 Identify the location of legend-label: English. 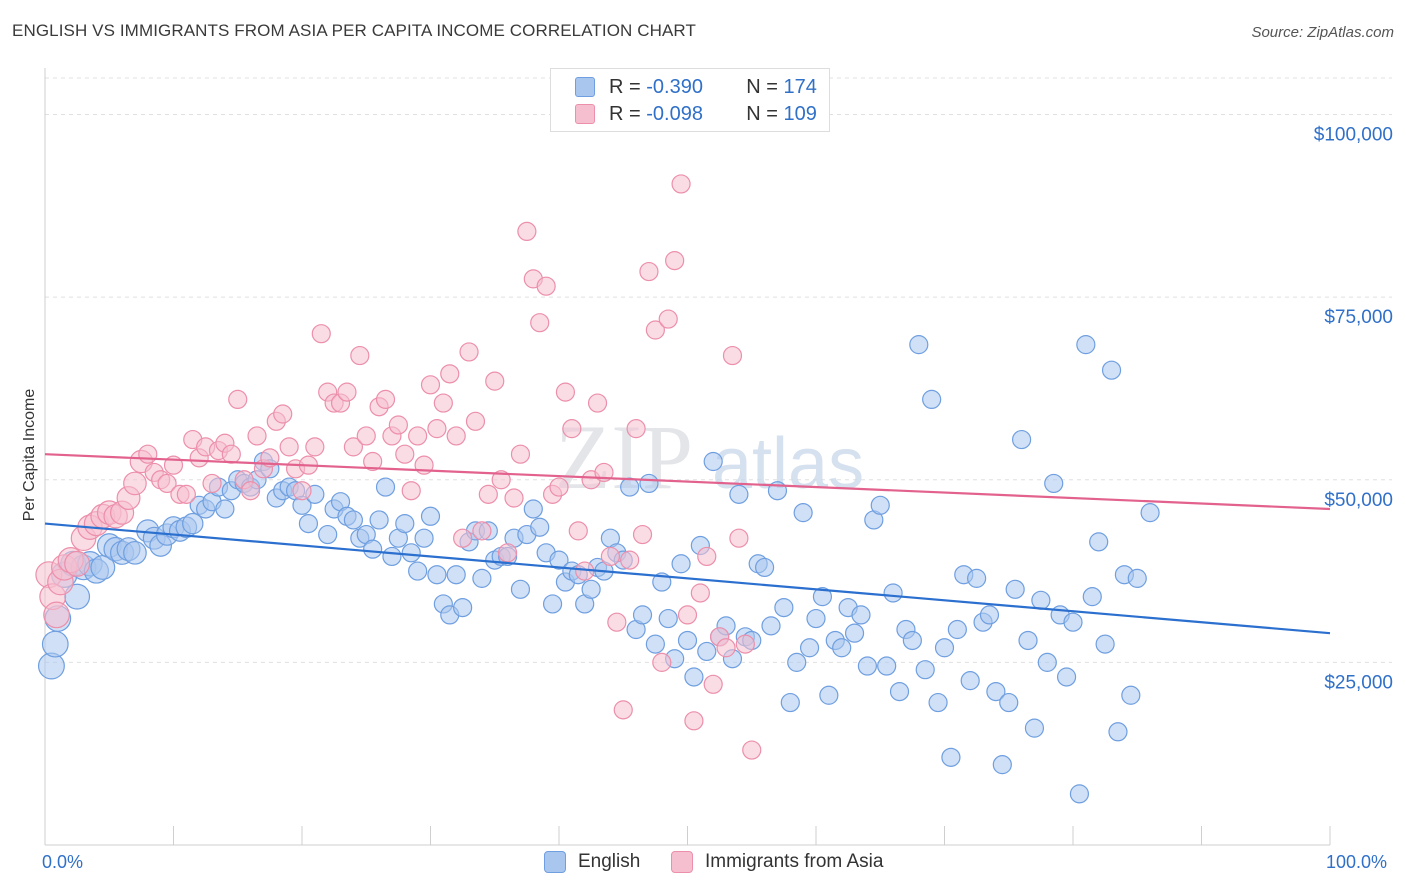
(609, 861).